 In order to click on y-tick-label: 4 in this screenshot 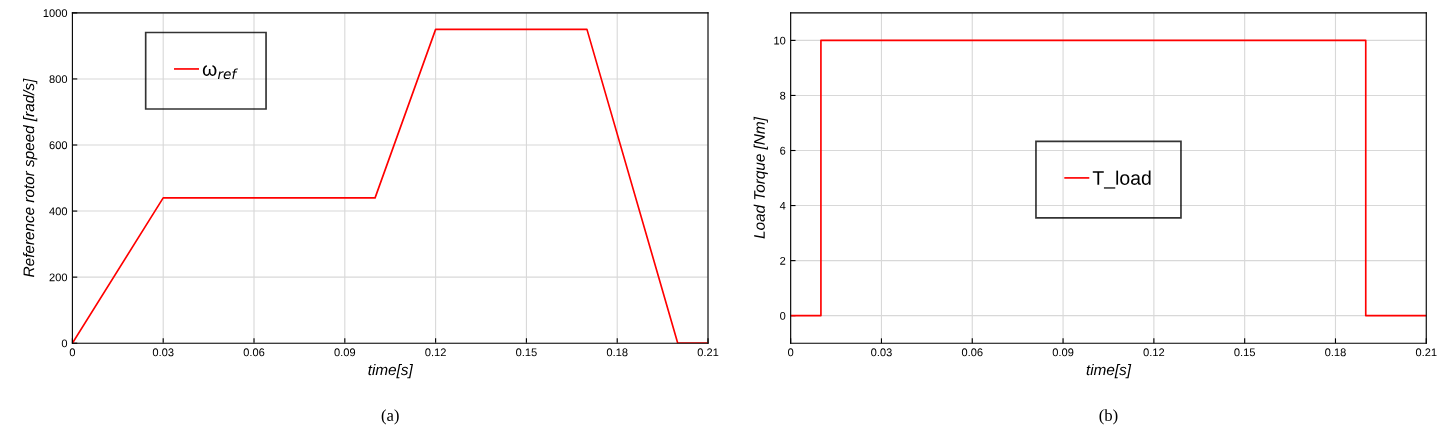, I will do `click(782, 205)`.